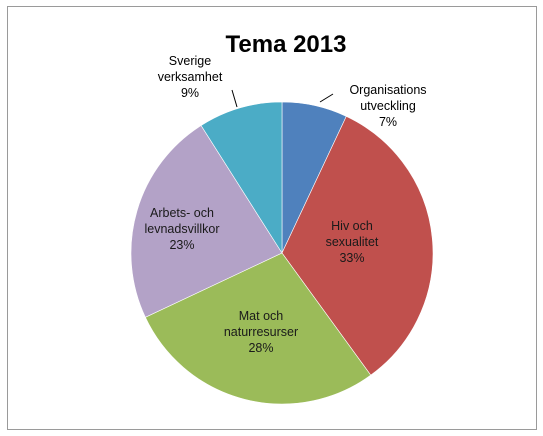 This screenshot has width=543, height=436. Describe the element at coordinates (388, 122) in the screenshot. I see `slice-percent-label: 7%` at that location.